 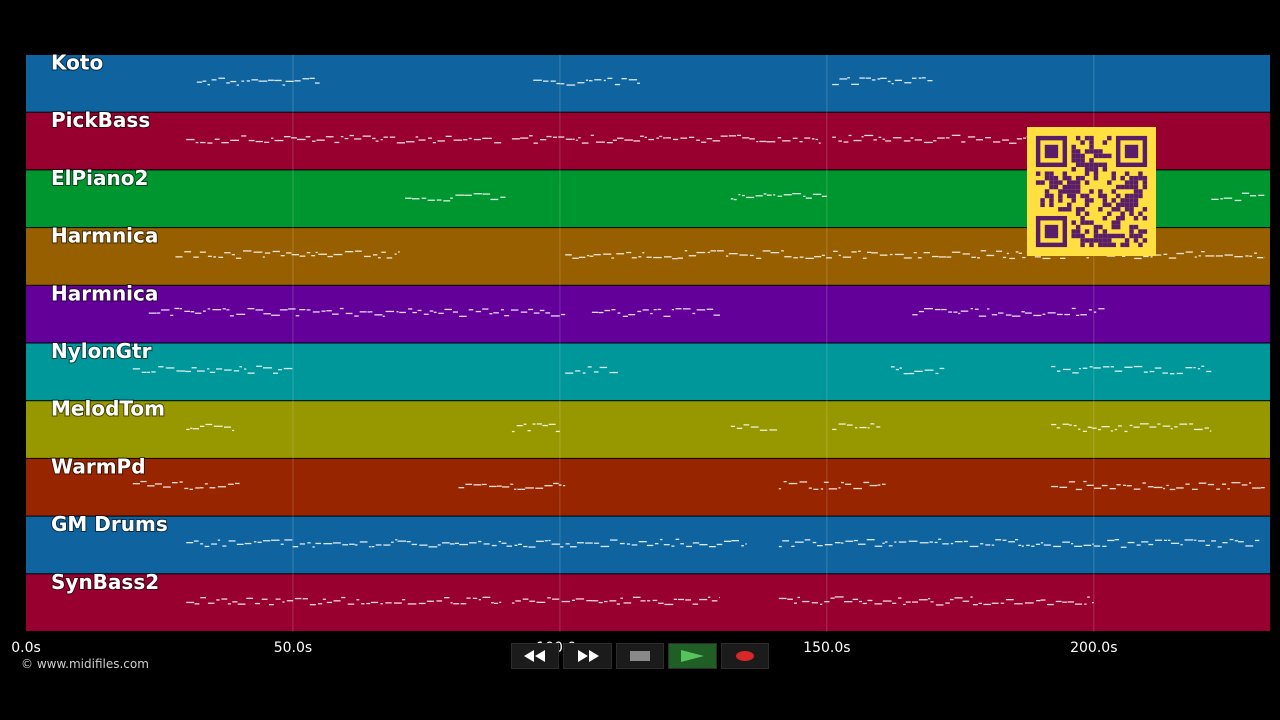 What do you see at coordinates (98, 466) in the screenshot?
I see `track-label: WarmPd` at bounding box center [98, 466].